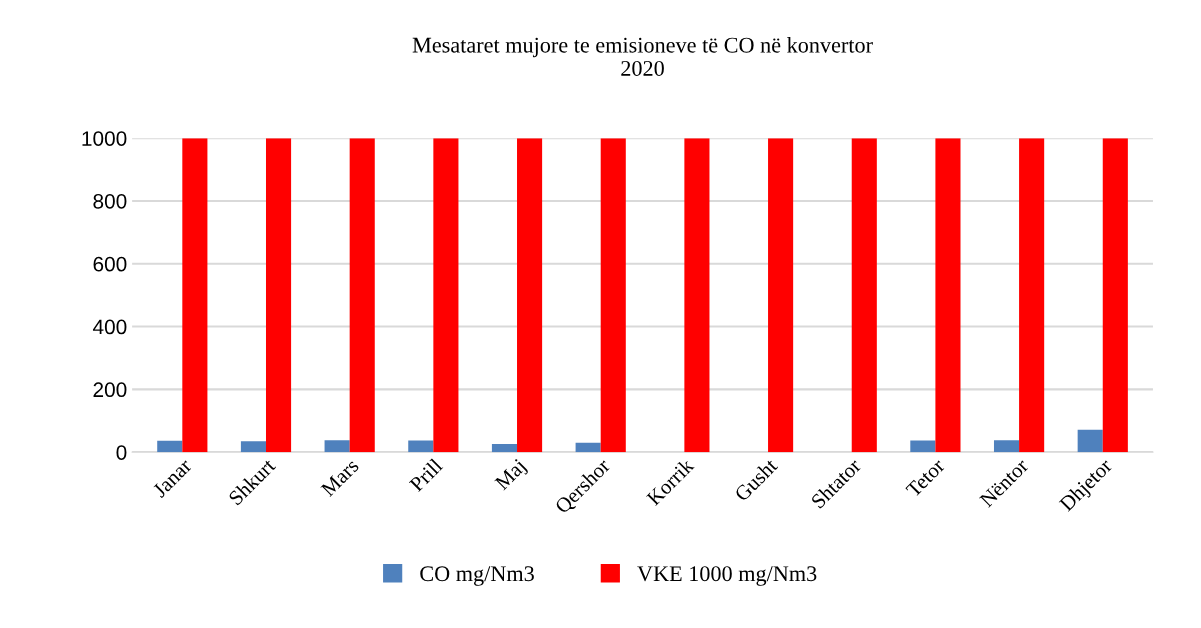  What do you see at coordinates (121, 452) in the screenshot?
I see `y-tick-label: 0` at bounding box center [121, 452].